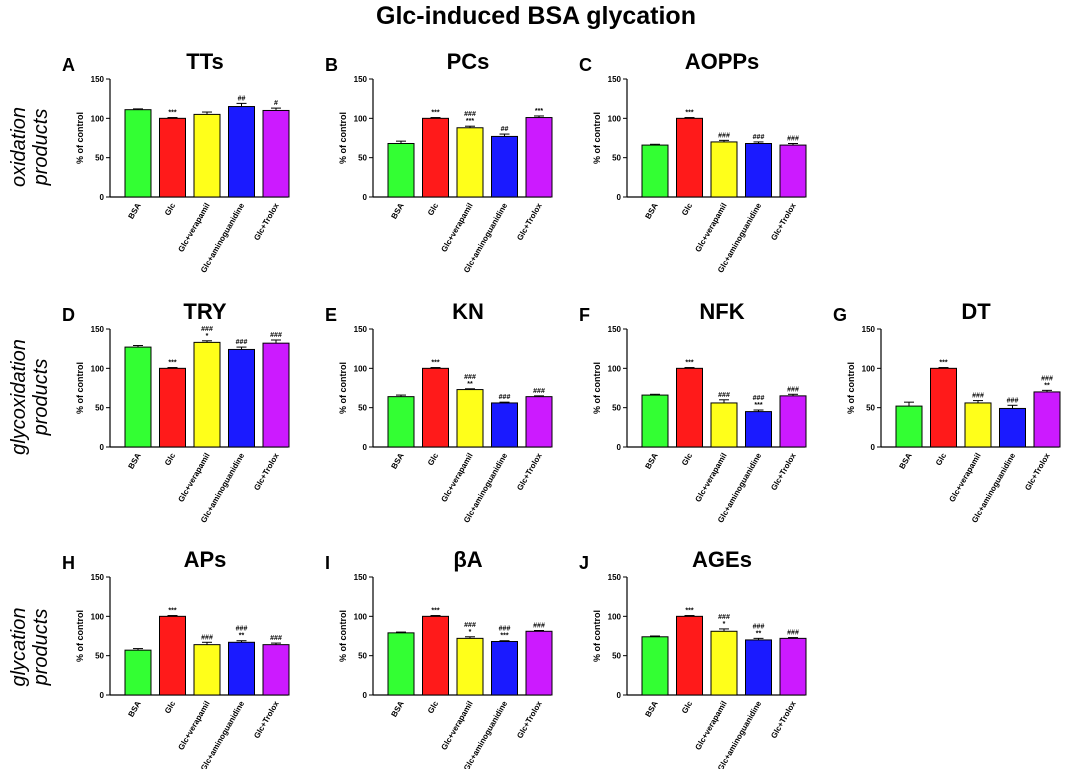 Image resolution: width=1072 pixels, height=769 pixels. I want to click on panel-letter: B, so click(331, 65).